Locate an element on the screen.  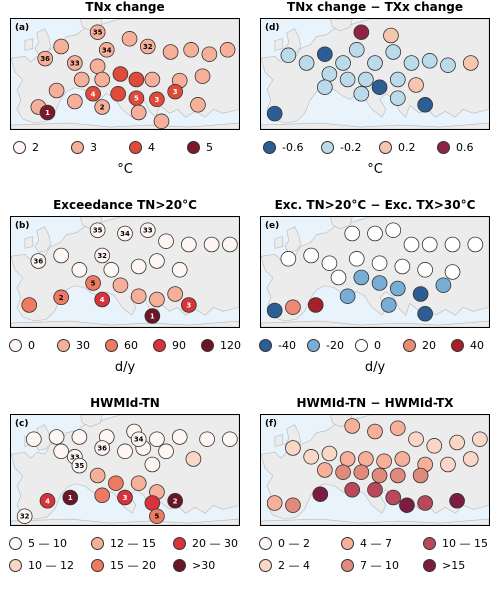
map-plot-area: 36 33 35 34 32 4 5 3 3 1 2 (a) is located at coordinates (125, 74).